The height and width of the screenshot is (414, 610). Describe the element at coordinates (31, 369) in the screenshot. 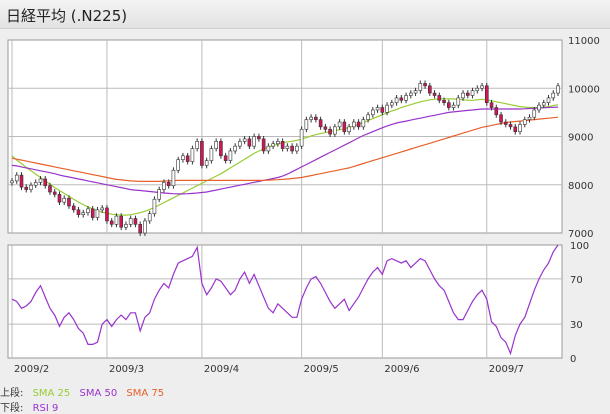

I see `x-tick-label: 2009/2` at that location.